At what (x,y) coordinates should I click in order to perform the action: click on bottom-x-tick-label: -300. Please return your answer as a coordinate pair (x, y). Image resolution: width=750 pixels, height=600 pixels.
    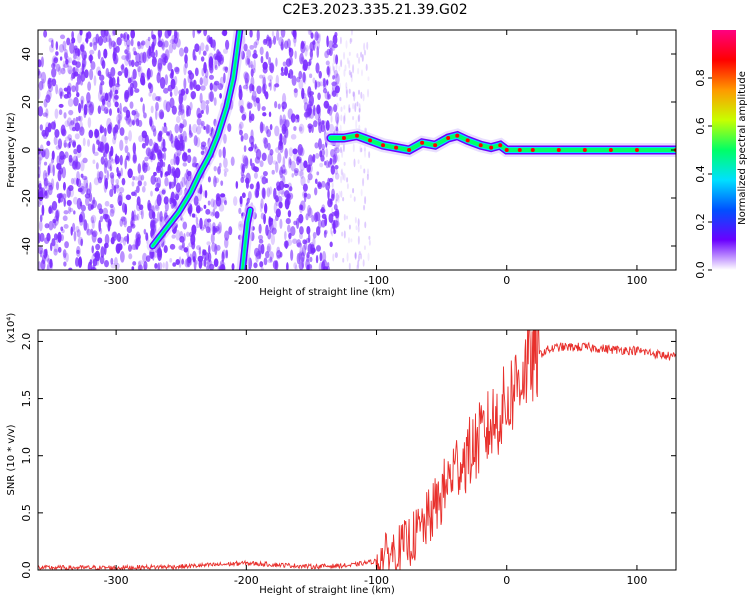
    Looking at the image, I should click on (116, 580).